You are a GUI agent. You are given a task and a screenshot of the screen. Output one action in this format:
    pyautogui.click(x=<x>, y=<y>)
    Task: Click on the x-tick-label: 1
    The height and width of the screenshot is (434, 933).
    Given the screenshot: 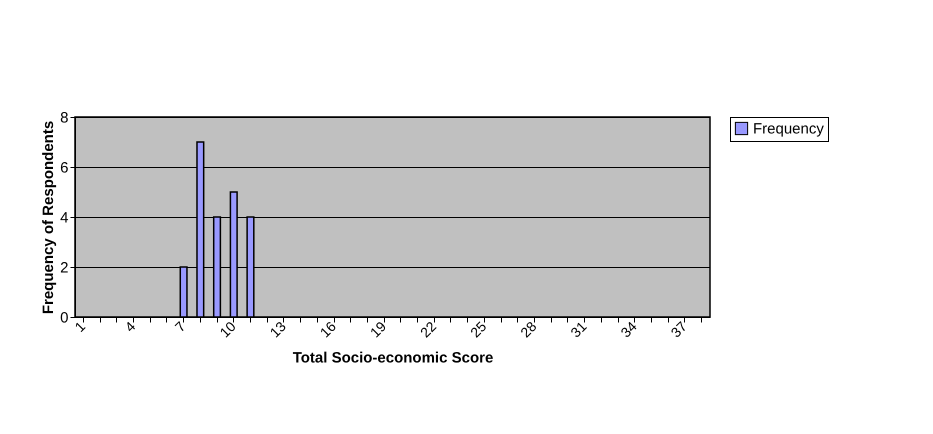 What is the action you would take?
    pyautogui.click(x=79, y=326)
    